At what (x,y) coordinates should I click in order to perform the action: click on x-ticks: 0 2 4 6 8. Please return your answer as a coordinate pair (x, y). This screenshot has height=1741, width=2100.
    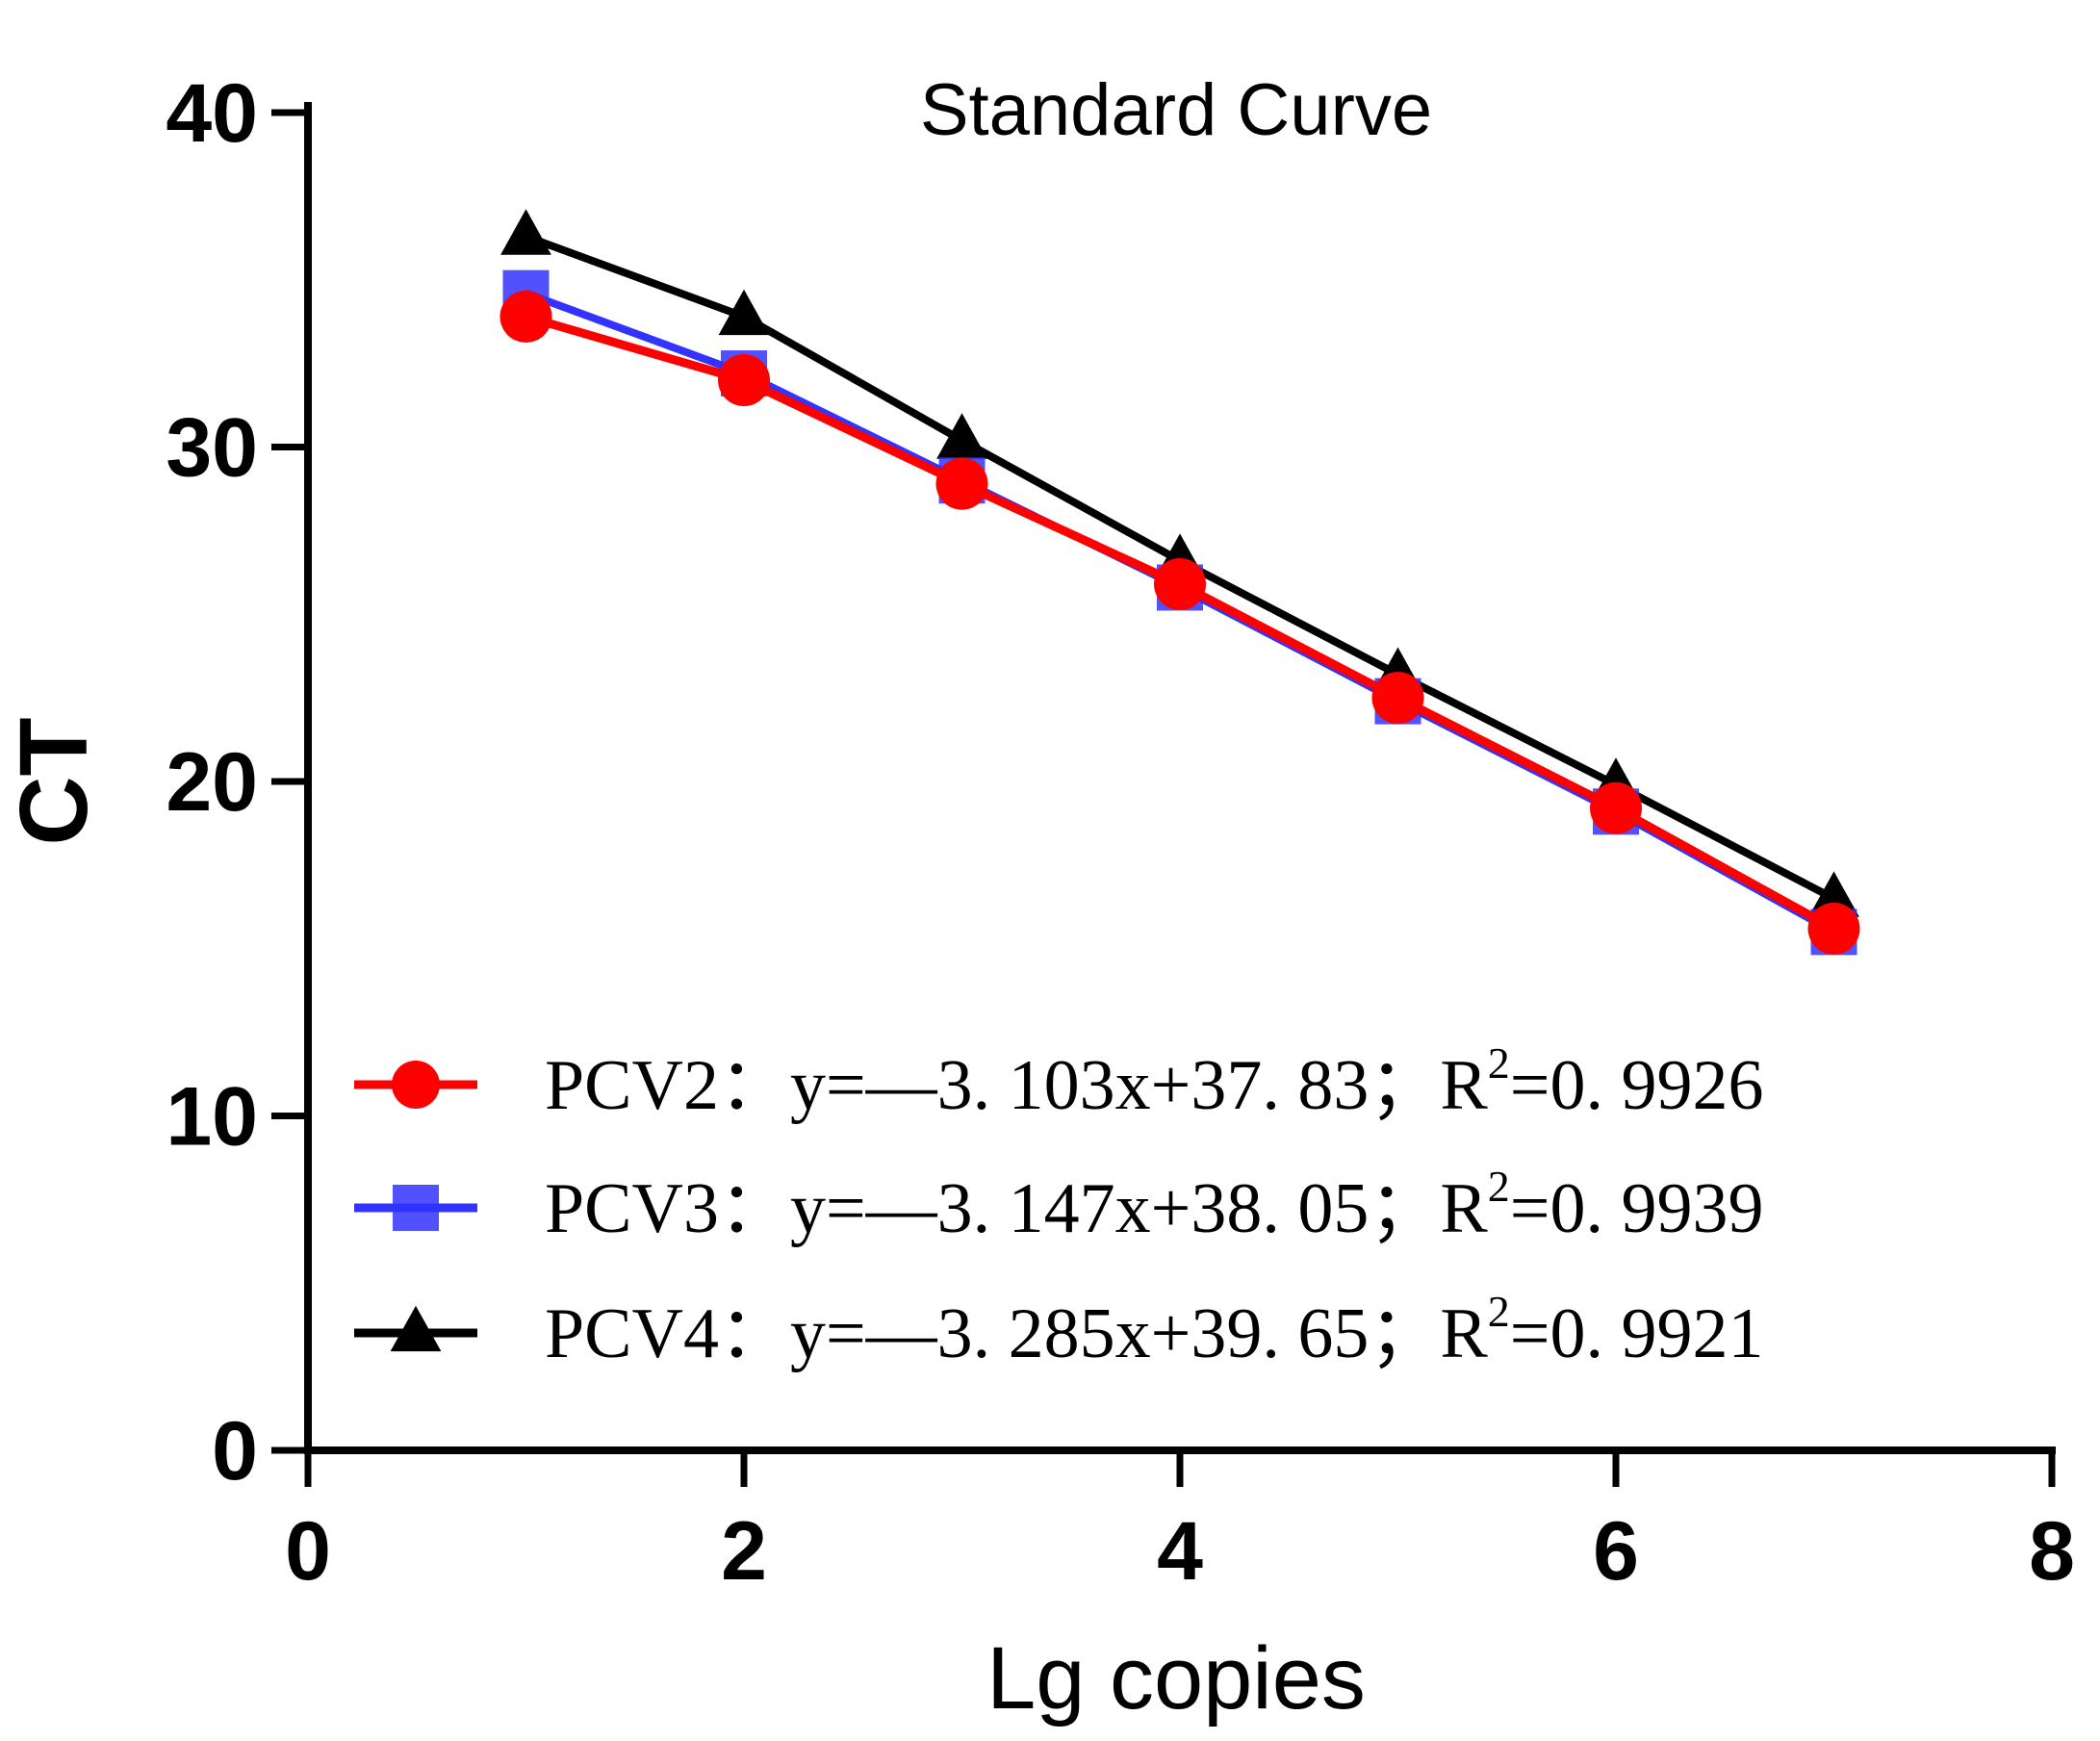
    Looking at the image, I should click on (1180, 1524).